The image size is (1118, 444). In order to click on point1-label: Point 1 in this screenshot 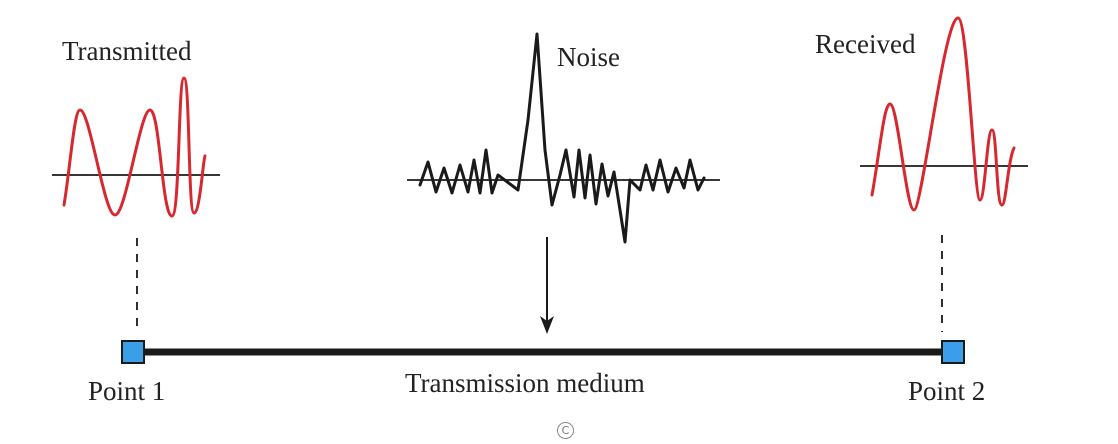, I will do `click(126, 391)`.